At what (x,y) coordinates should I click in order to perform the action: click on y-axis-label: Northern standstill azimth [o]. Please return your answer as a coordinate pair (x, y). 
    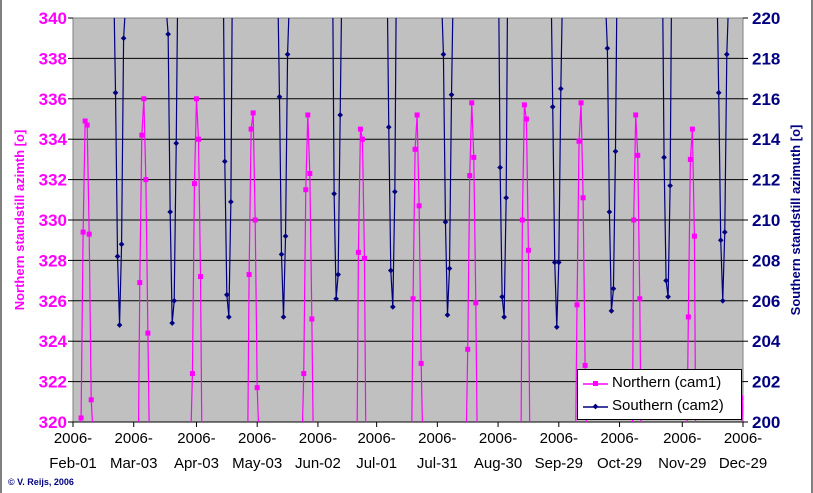
    Looking at the image, I should click on (19, 220).